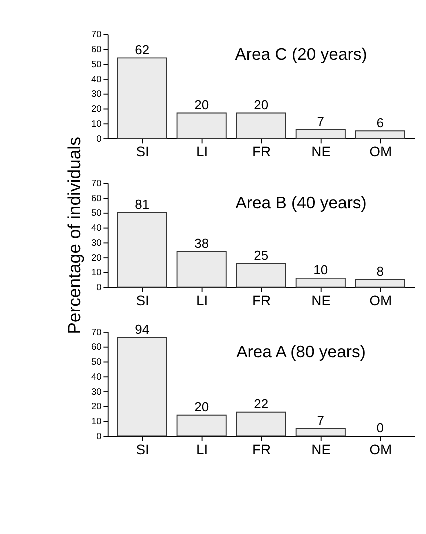 The width and height of the screenshot is (426, 534). I want to click on annotation: 22, so click(261, 404).